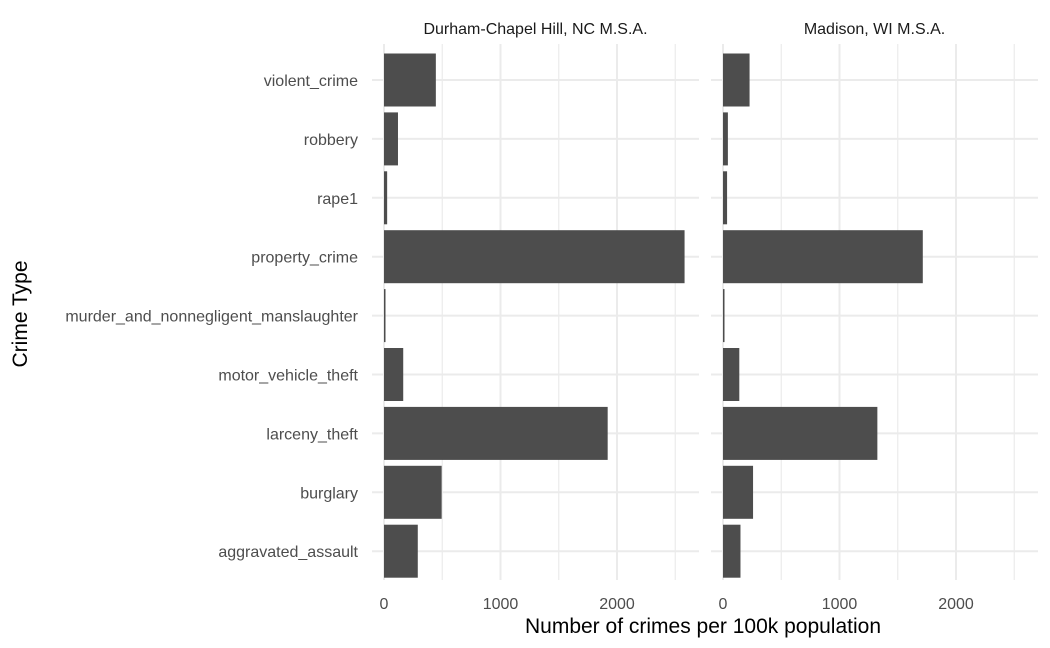 The width and height of the screenshot is (1050, 648). Describe the element at coordinates (874, 29) in the screenshot. I see `panel-title: Madison, WI M.S.A.` at that location.